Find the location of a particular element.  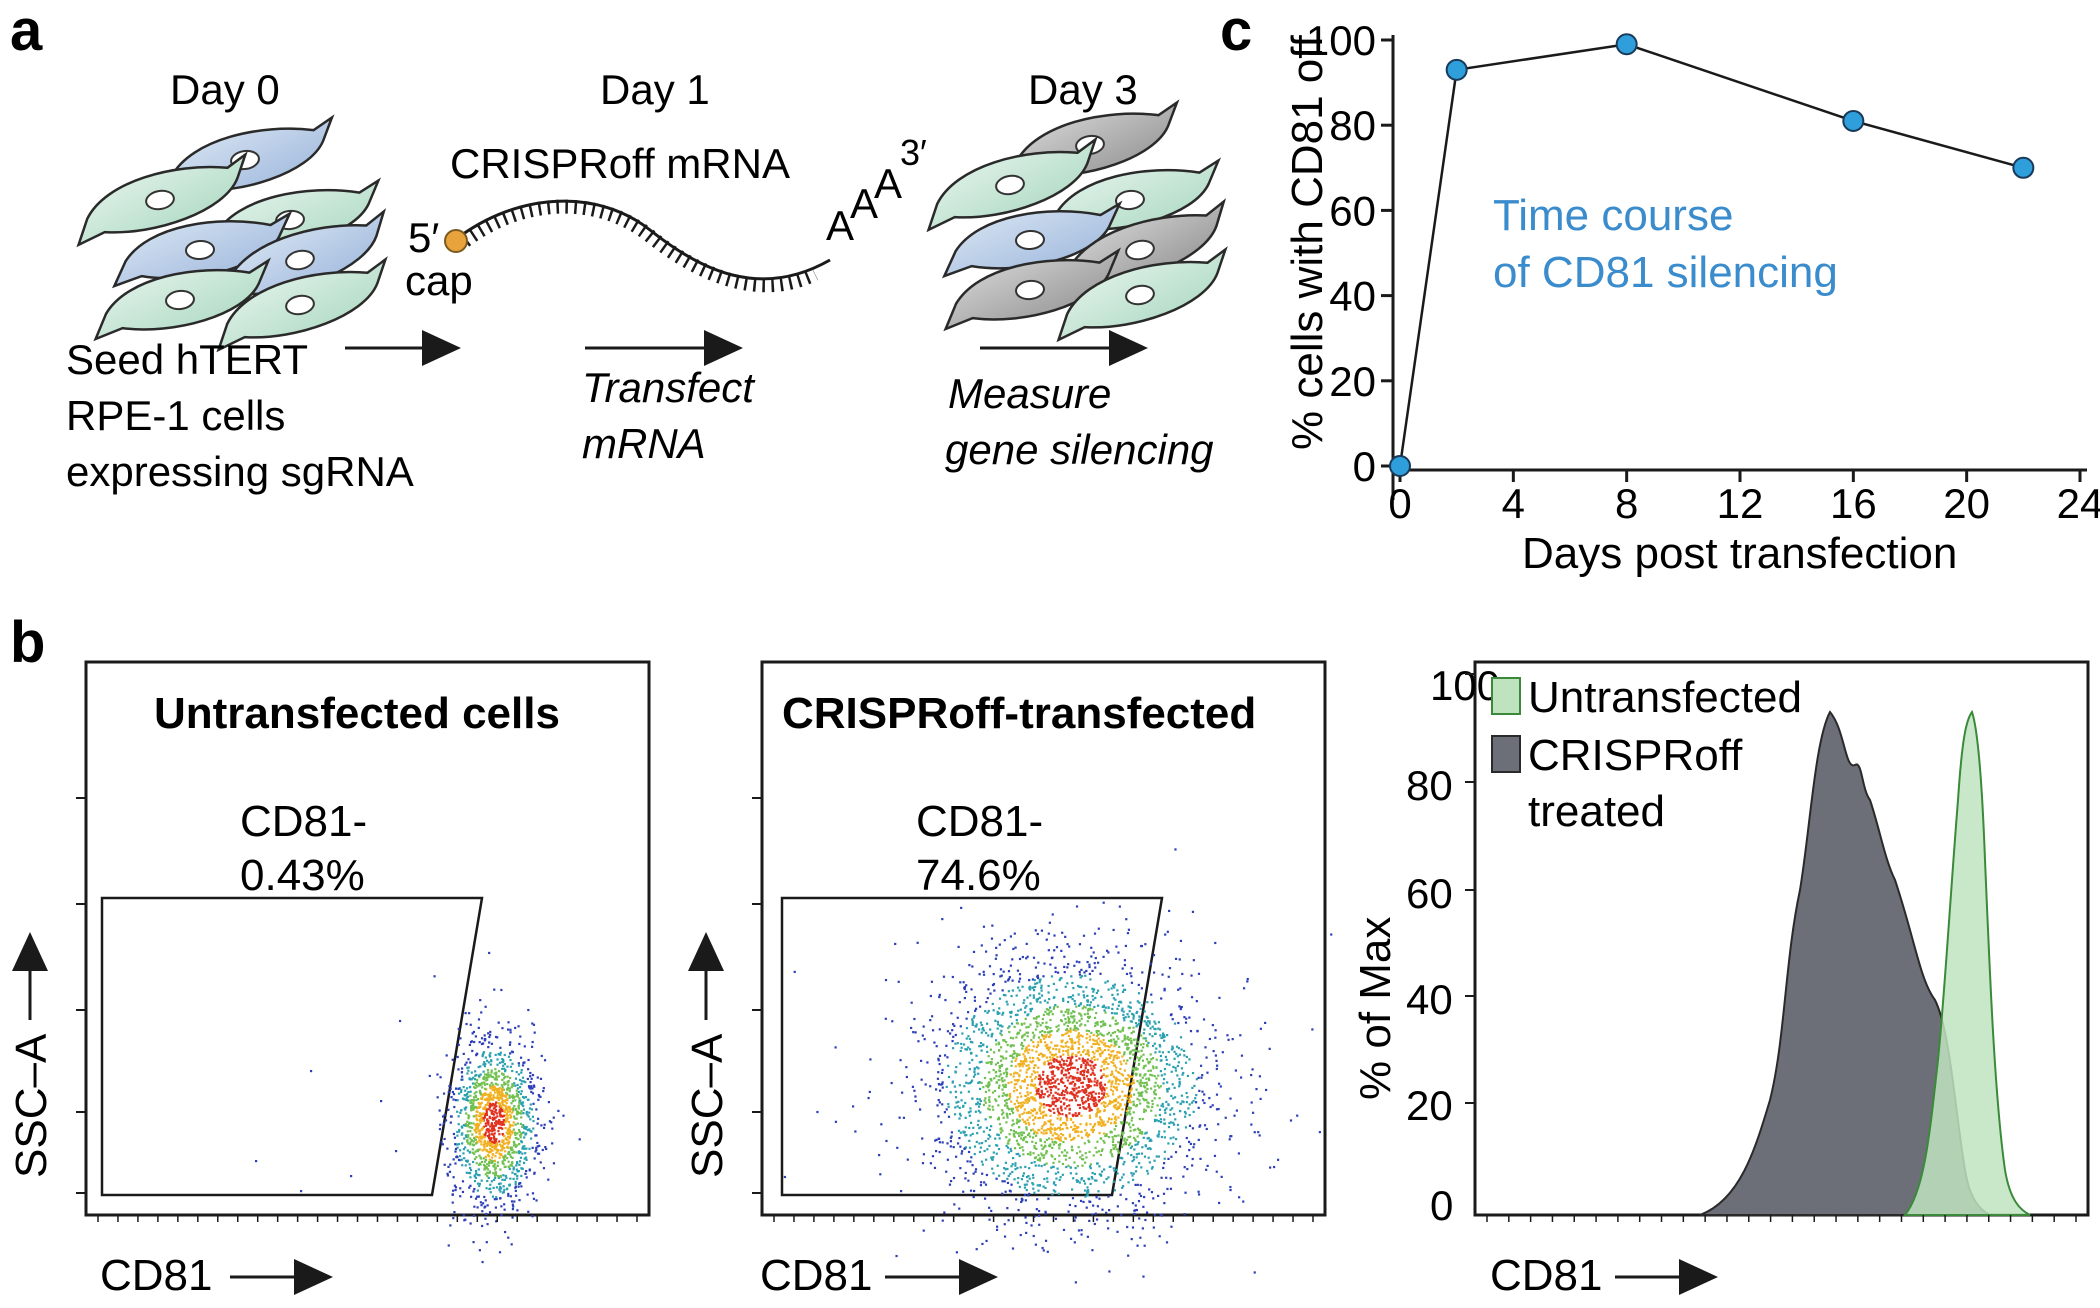

scatter1-xlabel: CD81 is located at coordinates (156, 1275).